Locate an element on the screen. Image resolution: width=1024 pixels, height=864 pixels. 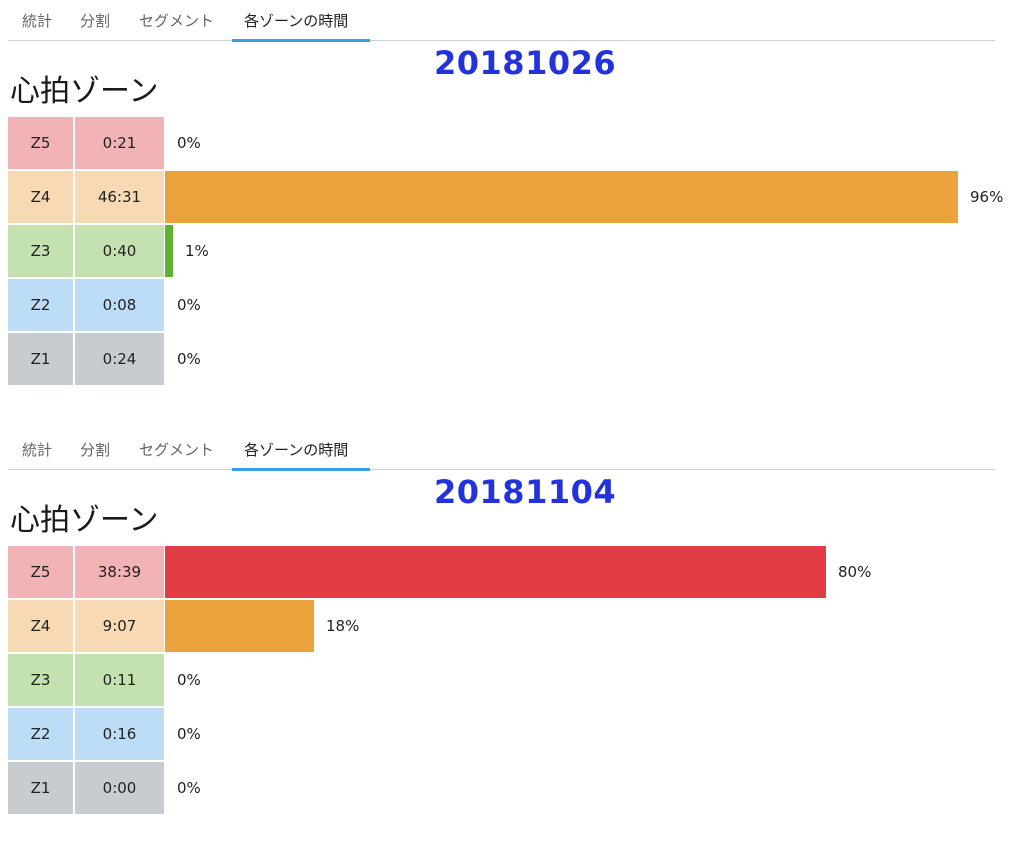
zone-row-z5: Z5 38:39 80% is located at coordinates (508, 572).